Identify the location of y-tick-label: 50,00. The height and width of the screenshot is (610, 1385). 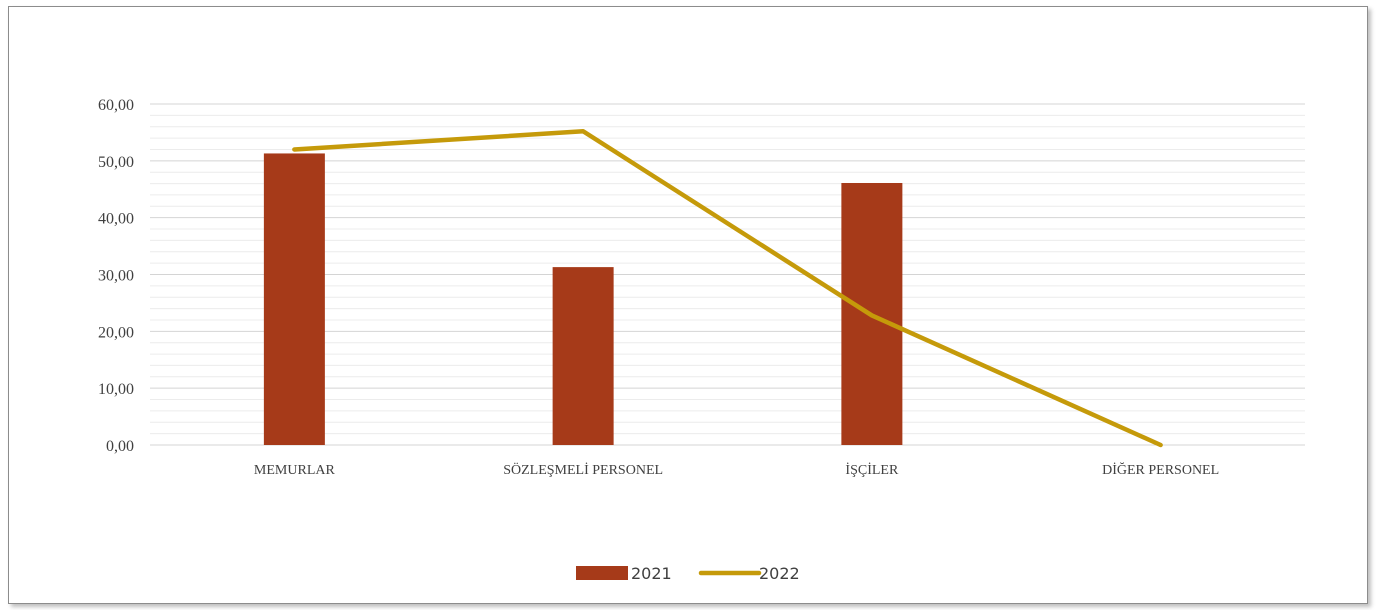
(116, 162).